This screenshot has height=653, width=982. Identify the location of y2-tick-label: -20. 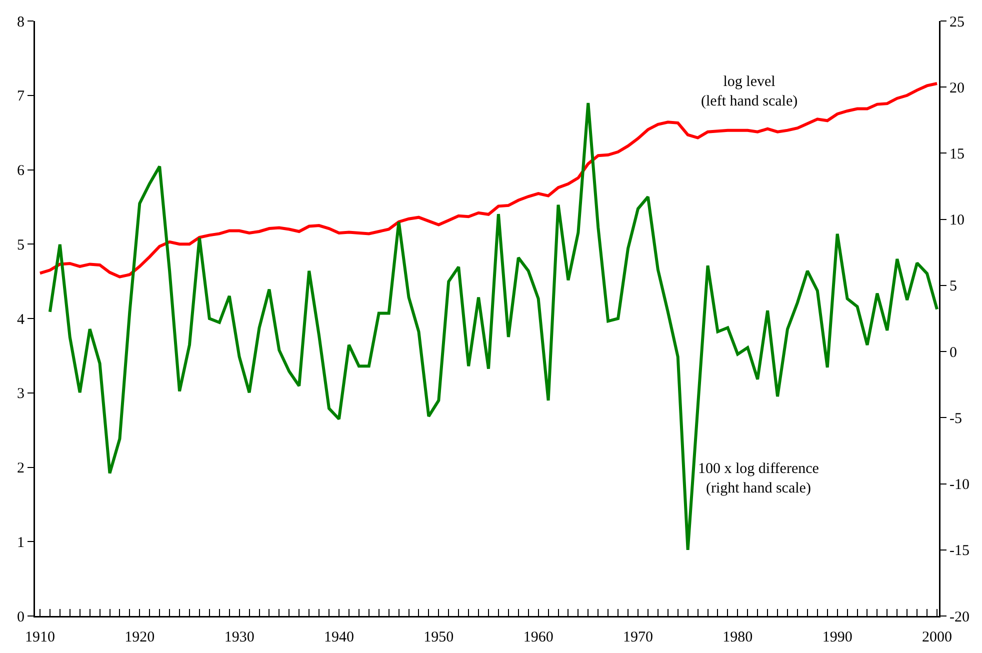
(960, 617).